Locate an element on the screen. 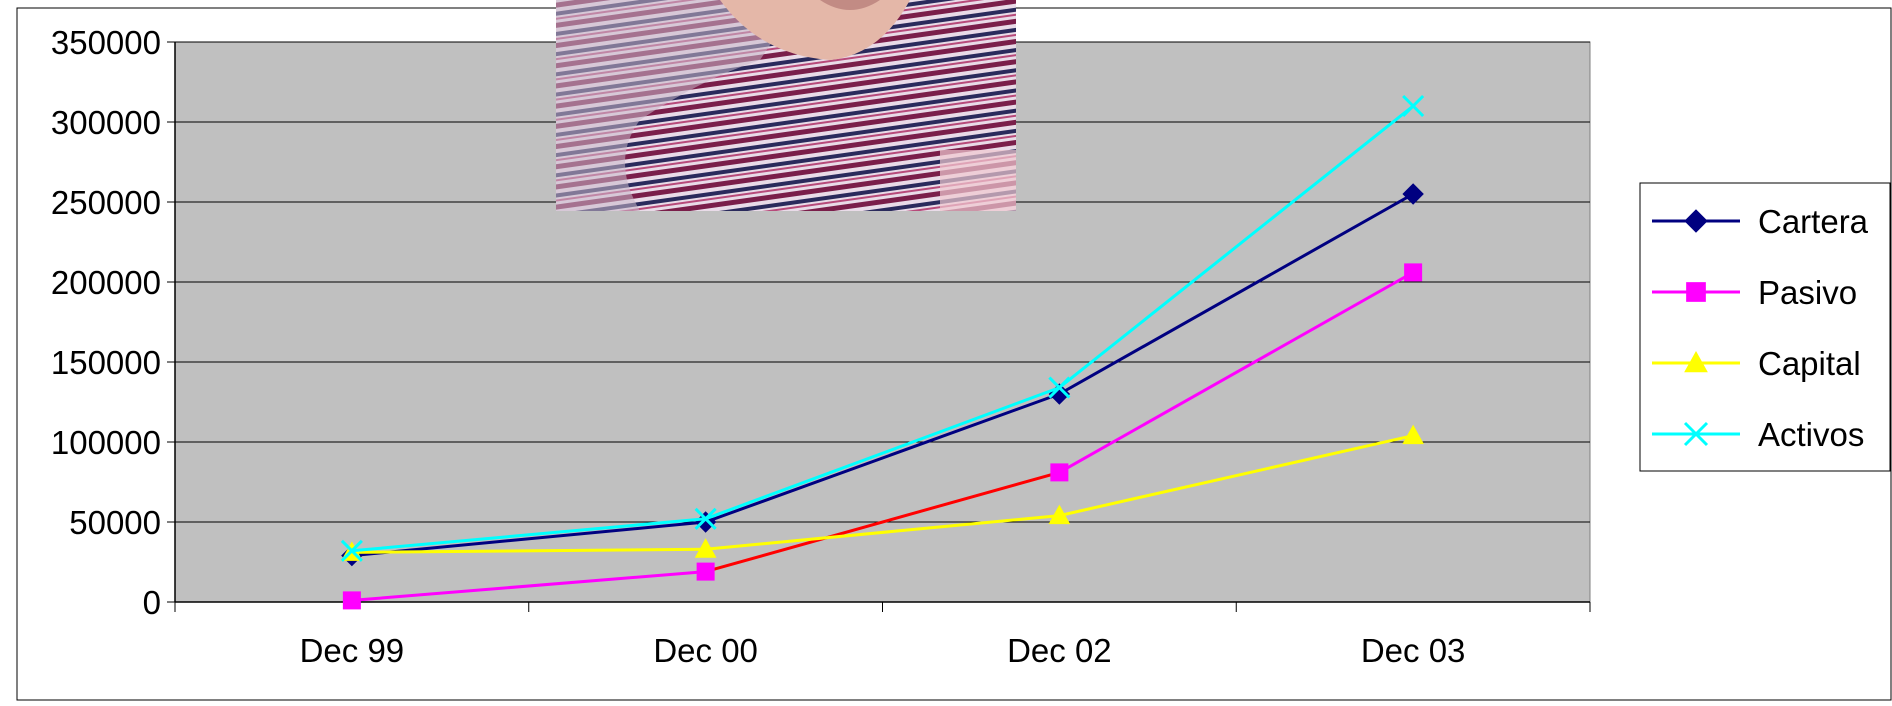  x-tick-label: Dec 02 is located at coordinates (1059, 650).